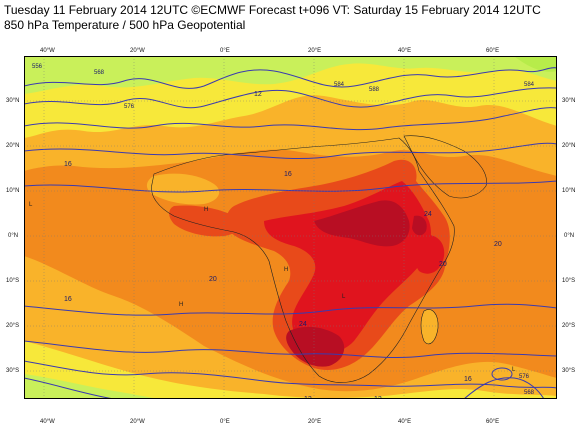 This screenshot has height=431, width=584. I want to click on lat-label-right: 20°S, so click(569, 326).